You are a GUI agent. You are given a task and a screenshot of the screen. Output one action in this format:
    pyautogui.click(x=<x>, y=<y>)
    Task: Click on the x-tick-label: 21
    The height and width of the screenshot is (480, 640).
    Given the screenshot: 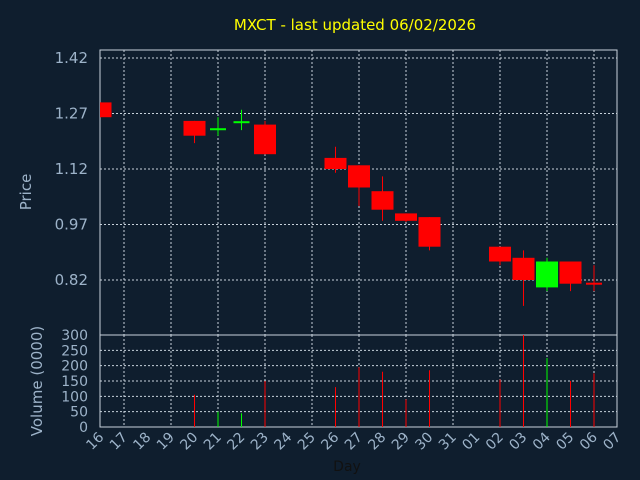 What is the action you would take?
    pyautogui.click(x=213, y=442)
    